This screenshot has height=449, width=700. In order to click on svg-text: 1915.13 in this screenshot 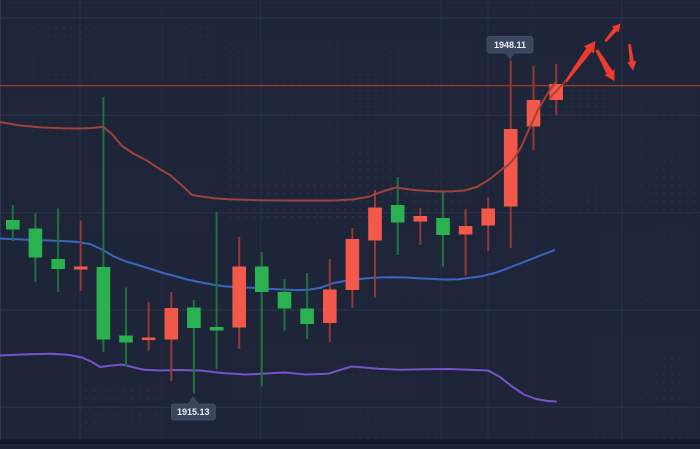, I will do `click(193, 412)`.